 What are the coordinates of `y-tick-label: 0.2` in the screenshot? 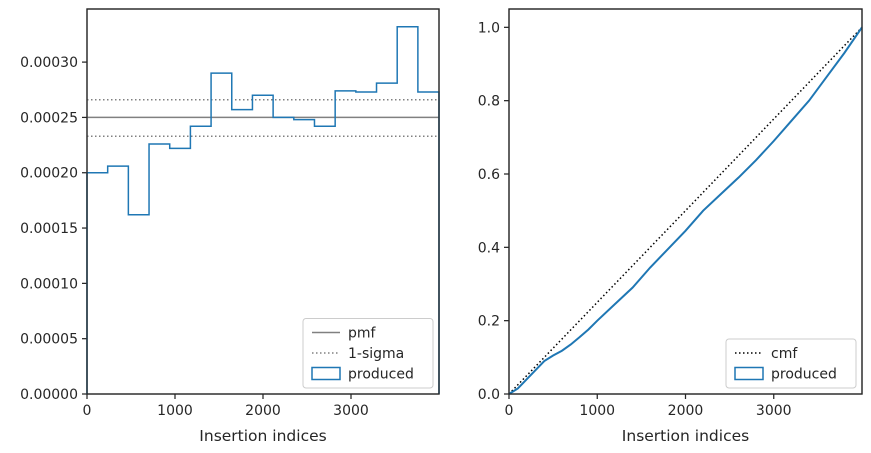 It's located at (489, 322).